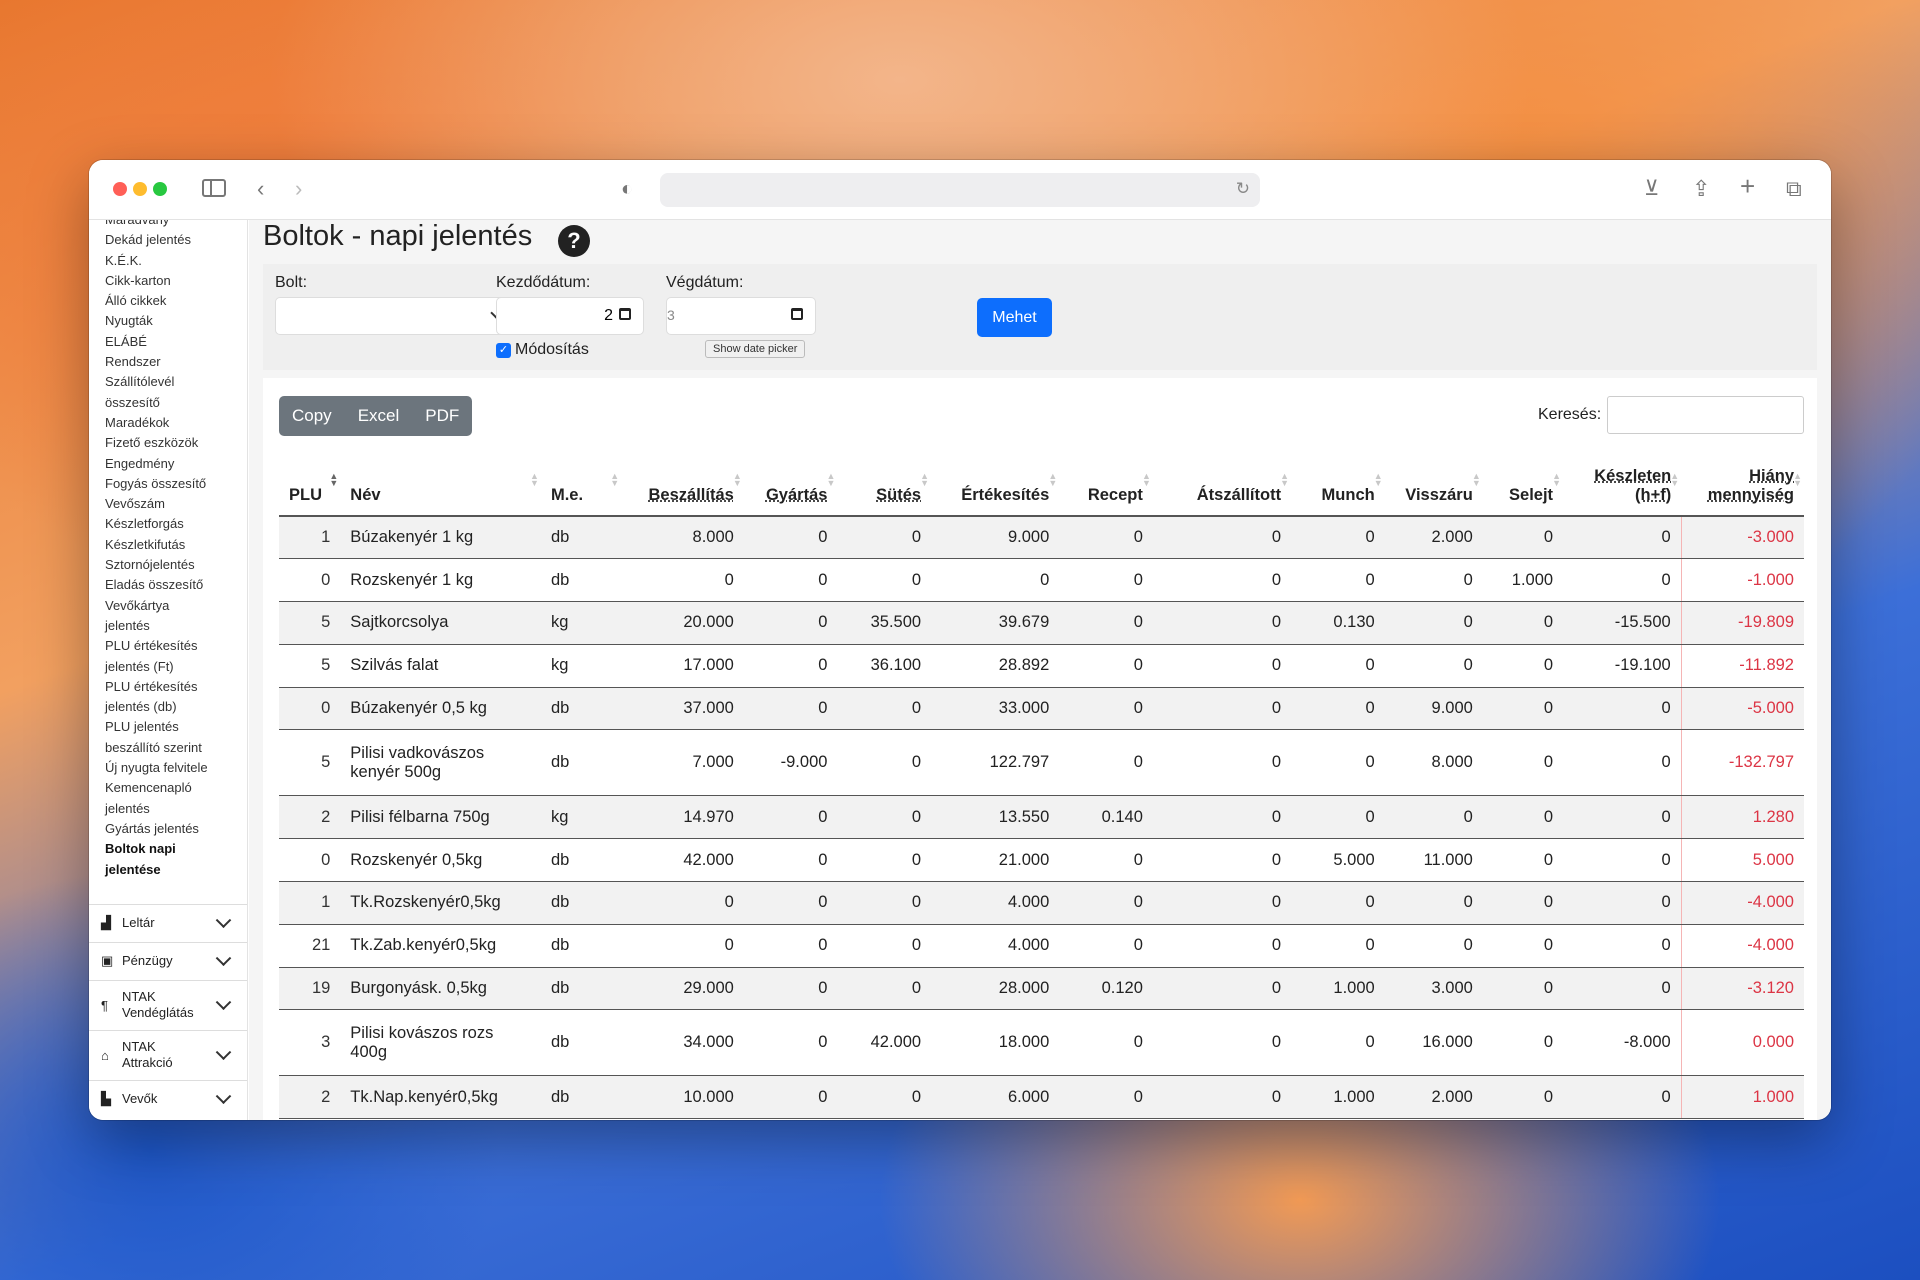  What do you see at coordinates (378, 415) in the screenshot?
I see `excel-button: Excel` at bounding box center [378, 415].